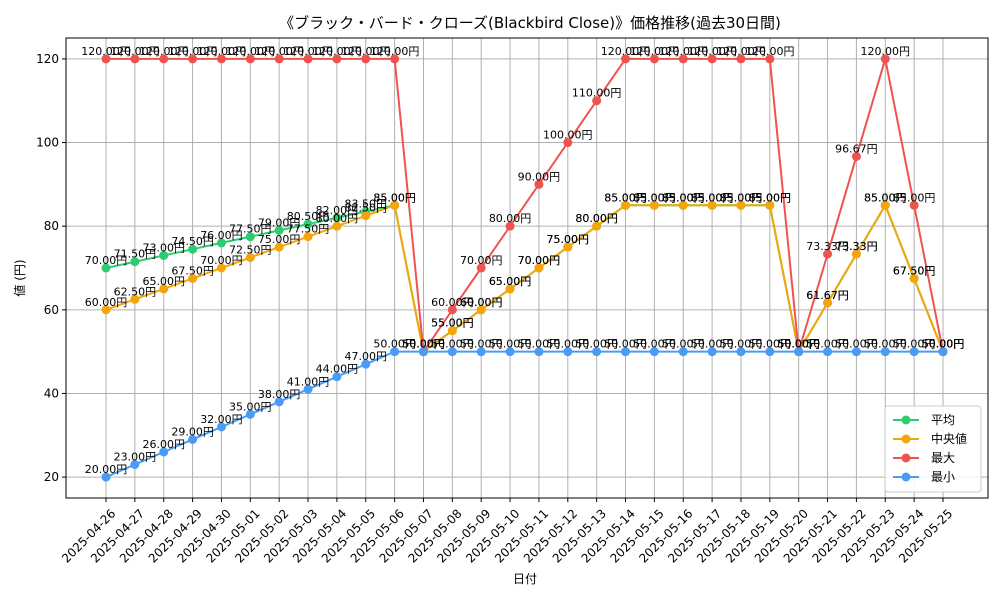 The image size is (1000, 600). I want to click on data-label: 61.67円, so click(827, 295).